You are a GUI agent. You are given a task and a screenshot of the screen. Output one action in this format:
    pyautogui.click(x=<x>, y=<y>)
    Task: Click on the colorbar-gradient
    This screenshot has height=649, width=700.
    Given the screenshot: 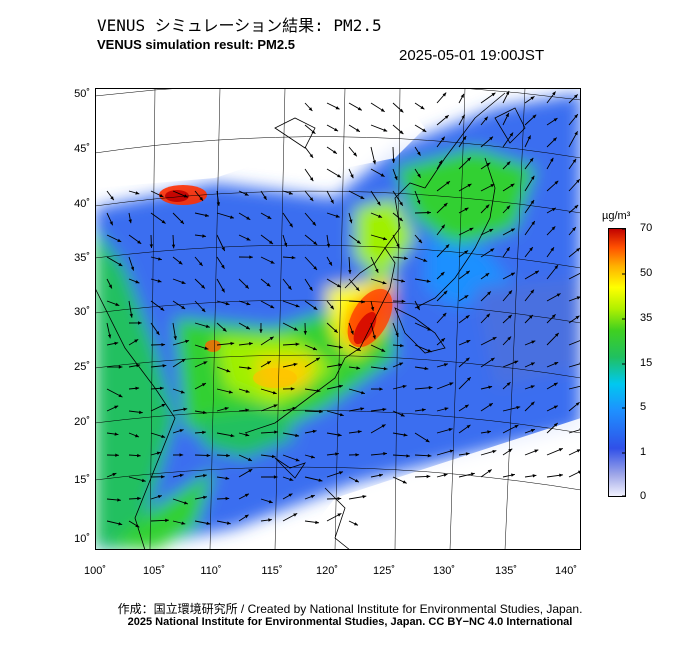 What is the action you would take?
    pyautogui.click(x=617, y=362)
    